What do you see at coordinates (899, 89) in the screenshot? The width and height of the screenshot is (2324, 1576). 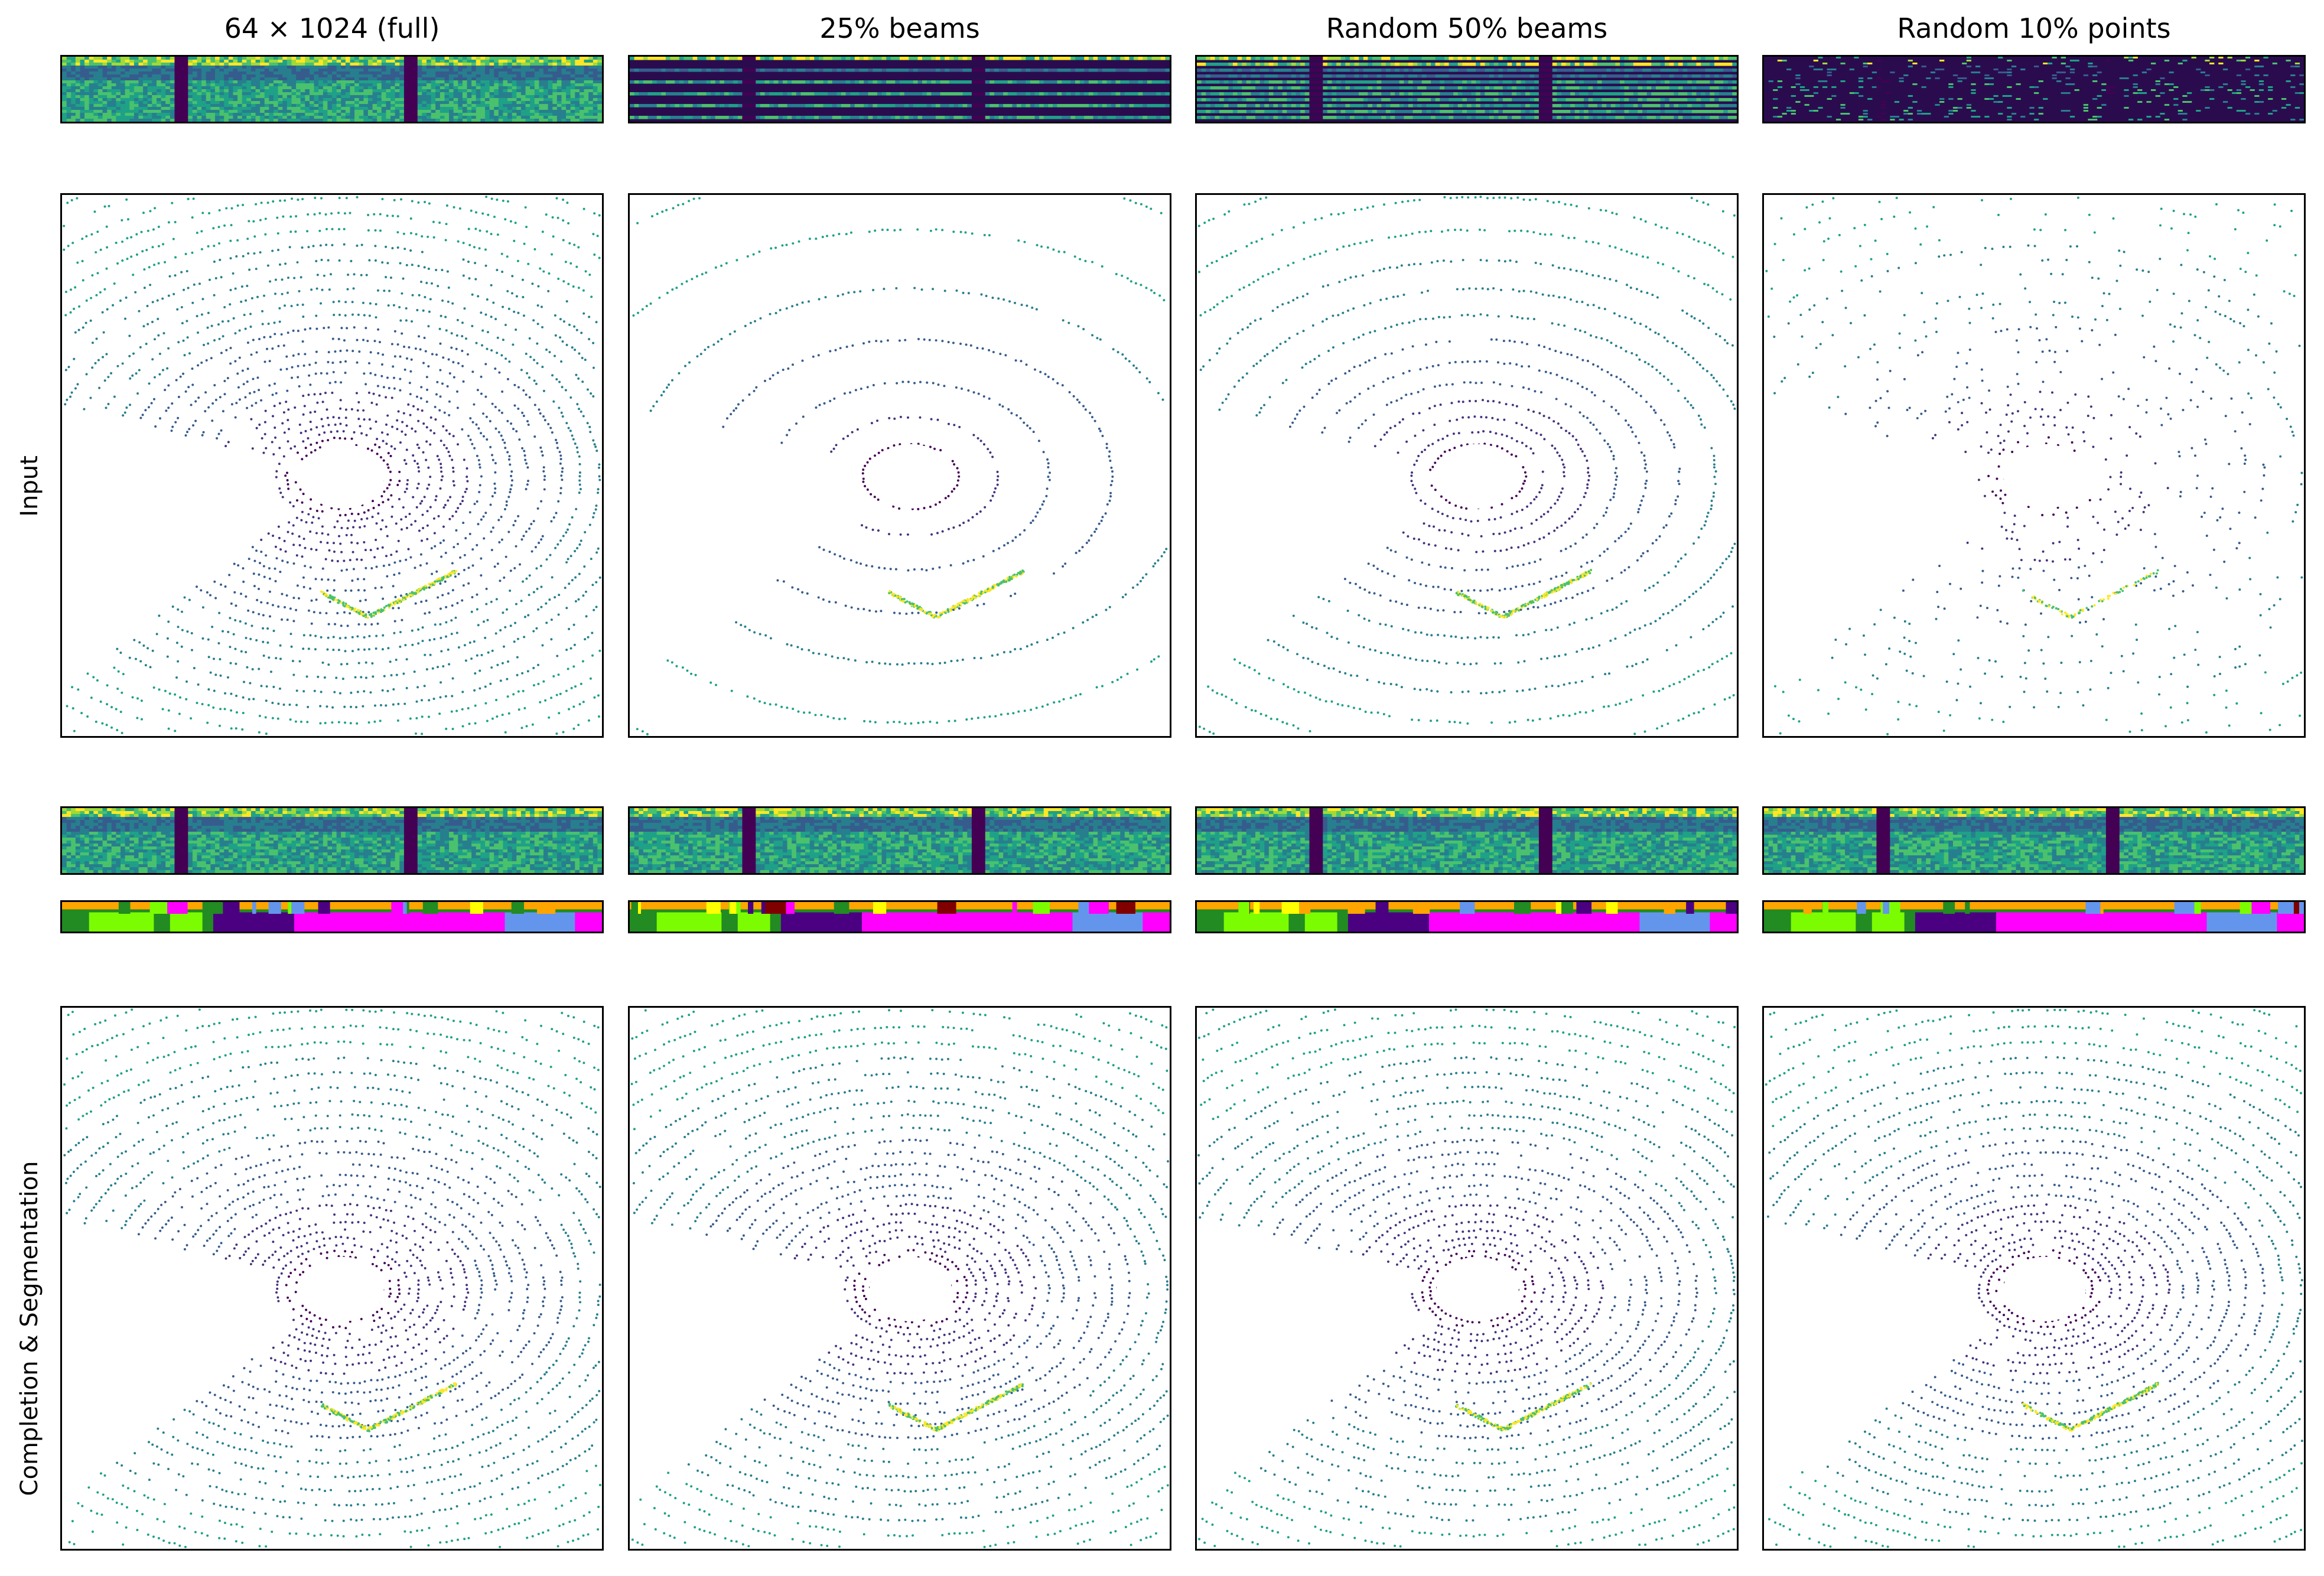 I see `input-range-image-beams25` at bounding box center [899, 89].